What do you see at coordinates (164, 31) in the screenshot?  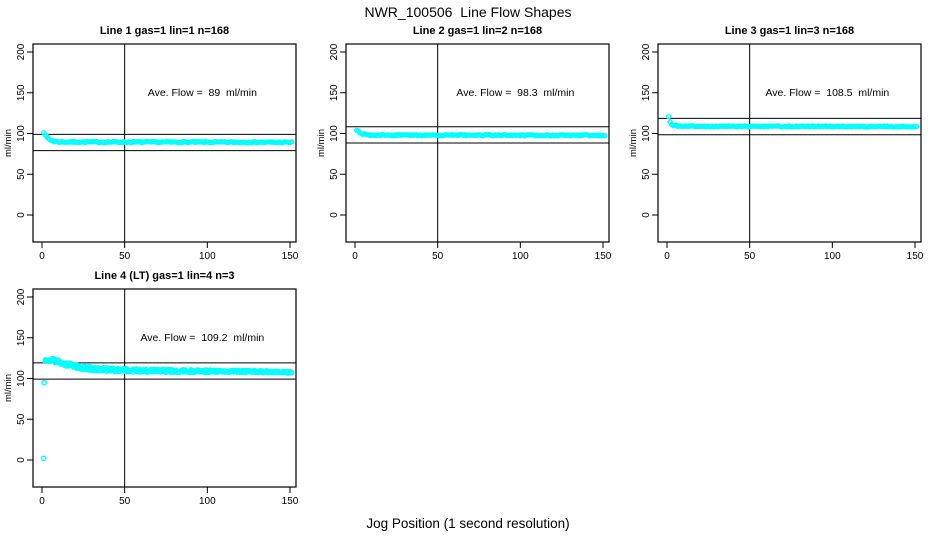 I see `panel-title: Line 1 gas=1 lin=1 n=168` at bounding box center [164, 31].